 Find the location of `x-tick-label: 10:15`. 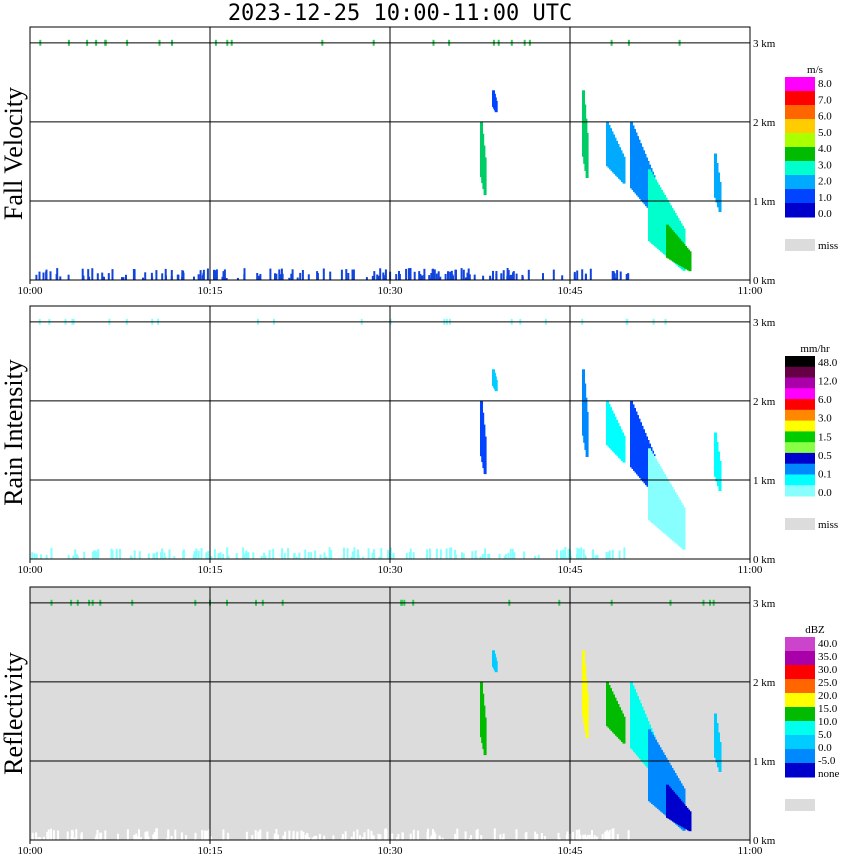

x-tick-label: 10:15 is located at coordinates (210, 570).